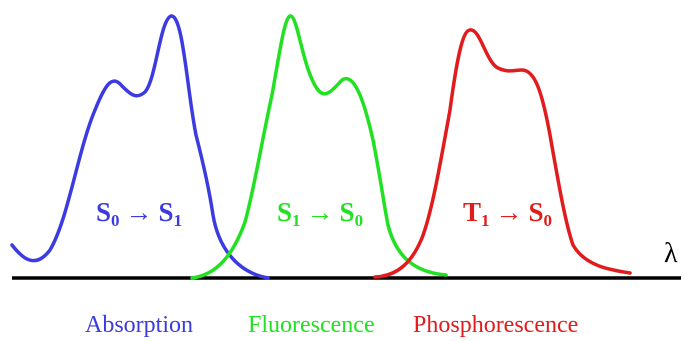 This screenshot has height=341, width=693. I want to click on absorption-transition-label: S0 → S1, so click(139, 213).